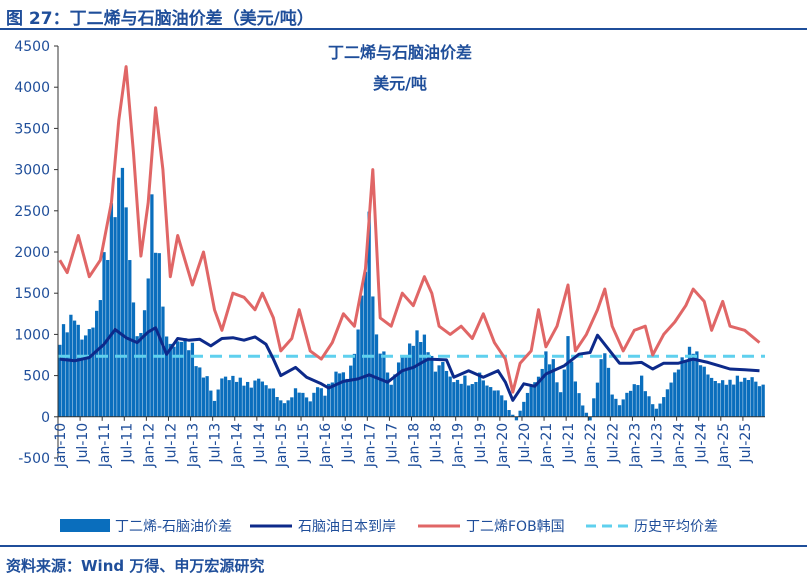 The width and height of the screenshot is (807, 580). I want to click on x-tick-label: Jul-12, so click(171, 443).